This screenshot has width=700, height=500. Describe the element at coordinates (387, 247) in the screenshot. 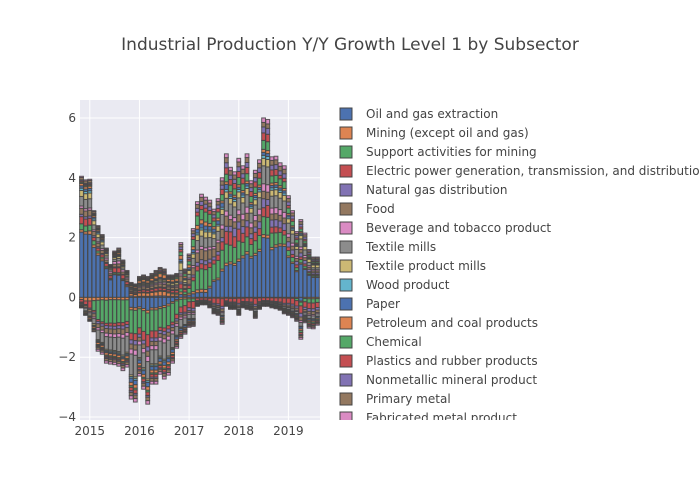

I see `legend-item: Textile mills` at that location.